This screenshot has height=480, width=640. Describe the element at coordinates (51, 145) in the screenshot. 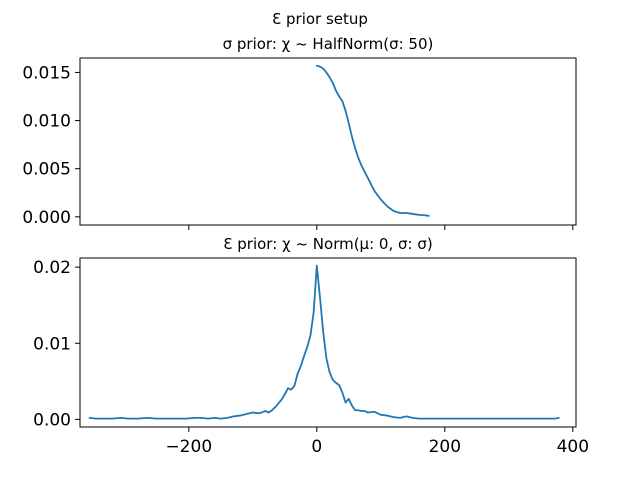

I see `top-y-ticks: 0.000 0.005 0.010 0.015` at that location.